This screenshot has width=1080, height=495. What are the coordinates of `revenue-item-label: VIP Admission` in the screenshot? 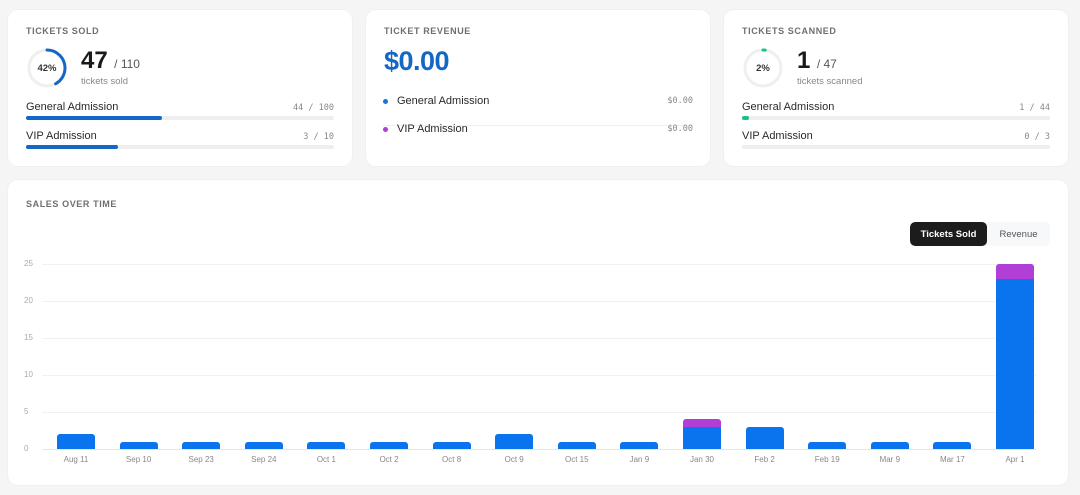 It's located at (432, 129).